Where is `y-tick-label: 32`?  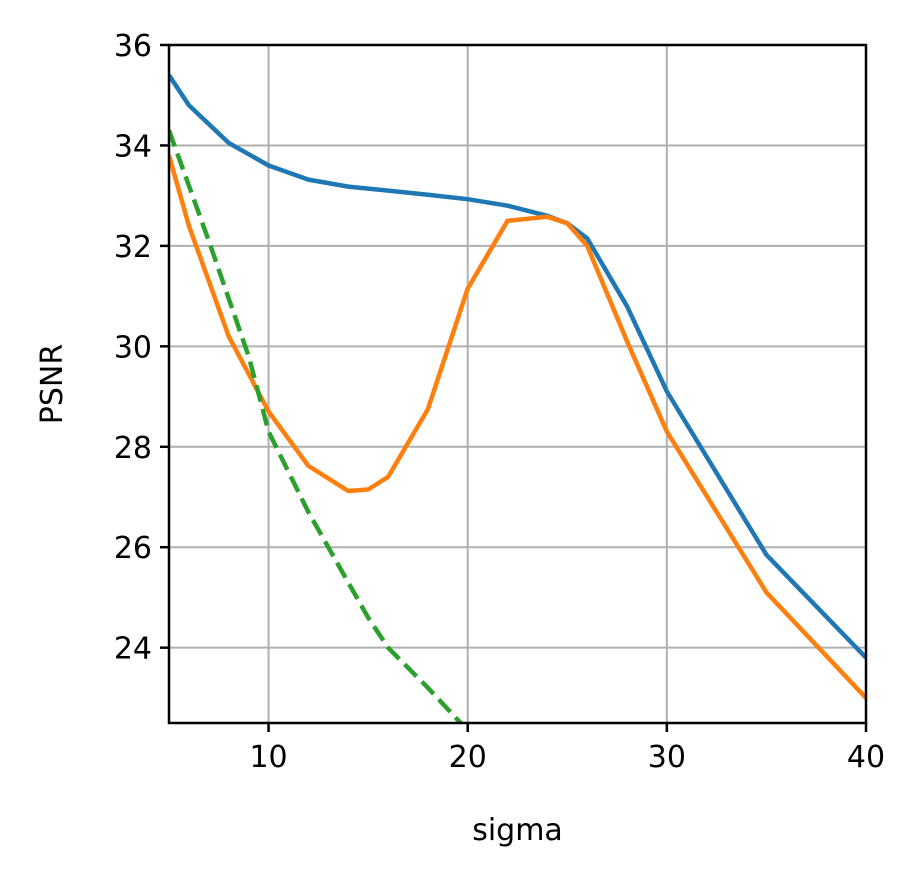 y-tick-label: 32 is located at coordinates (133, 247).